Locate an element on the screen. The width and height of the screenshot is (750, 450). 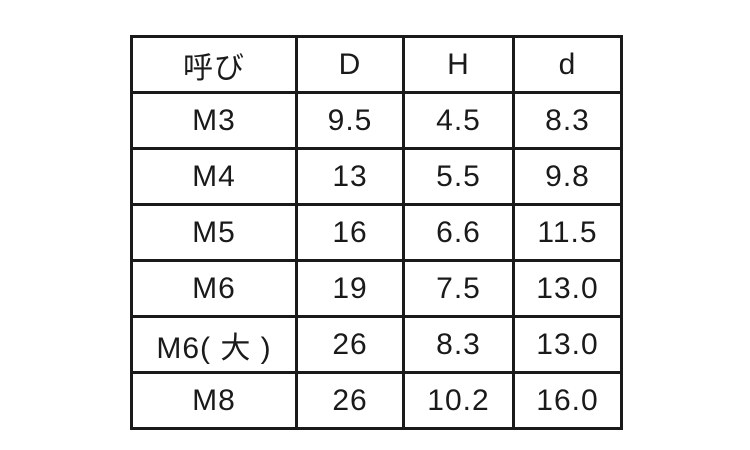
cell-d: 11.5 is located at coordinates (567, 232).